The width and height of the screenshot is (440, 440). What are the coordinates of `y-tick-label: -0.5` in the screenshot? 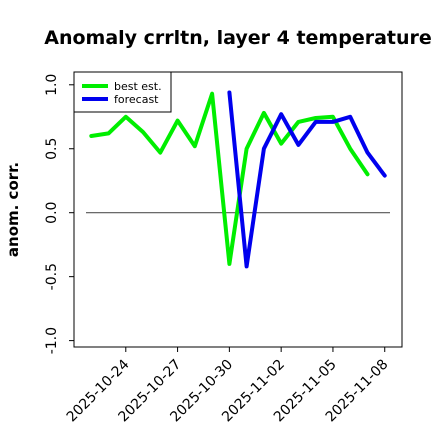 It's located at (52, 276).